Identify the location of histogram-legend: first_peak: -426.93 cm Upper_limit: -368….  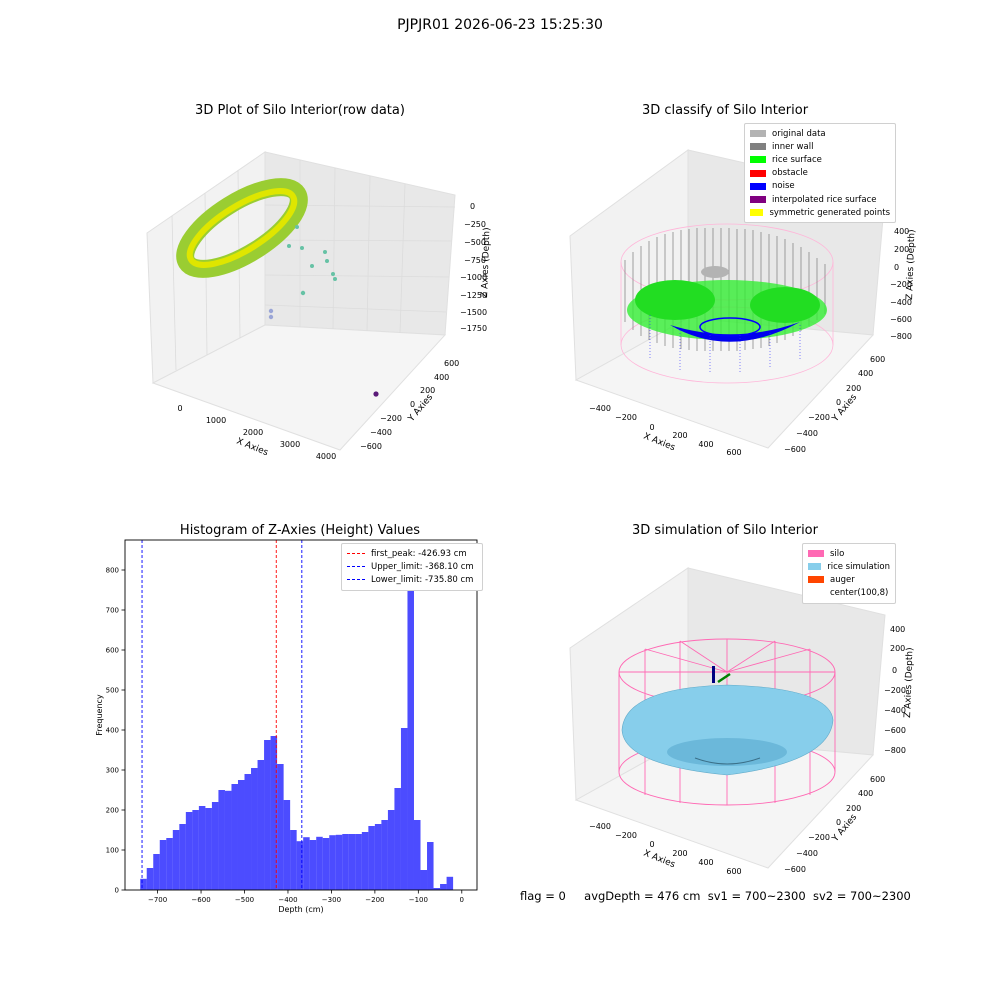
(412, 567).